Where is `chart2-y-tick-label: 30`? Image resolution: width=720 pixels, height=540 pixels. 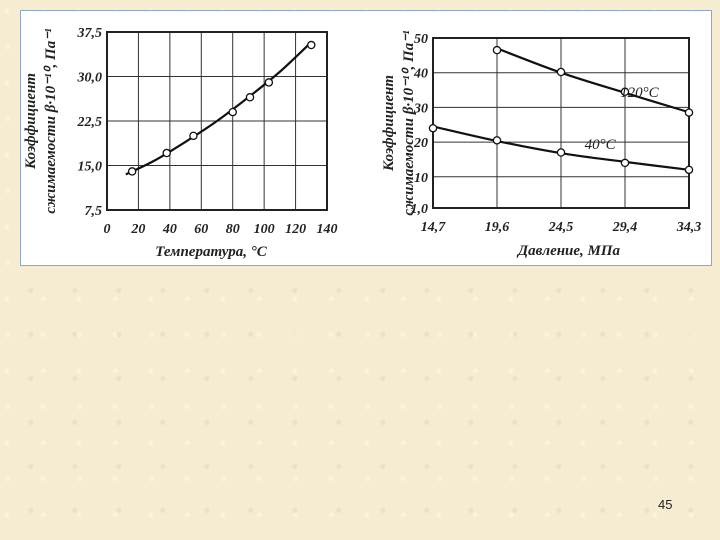 chart2-y-tick-label: 30 is located at coordinates (420, 108).